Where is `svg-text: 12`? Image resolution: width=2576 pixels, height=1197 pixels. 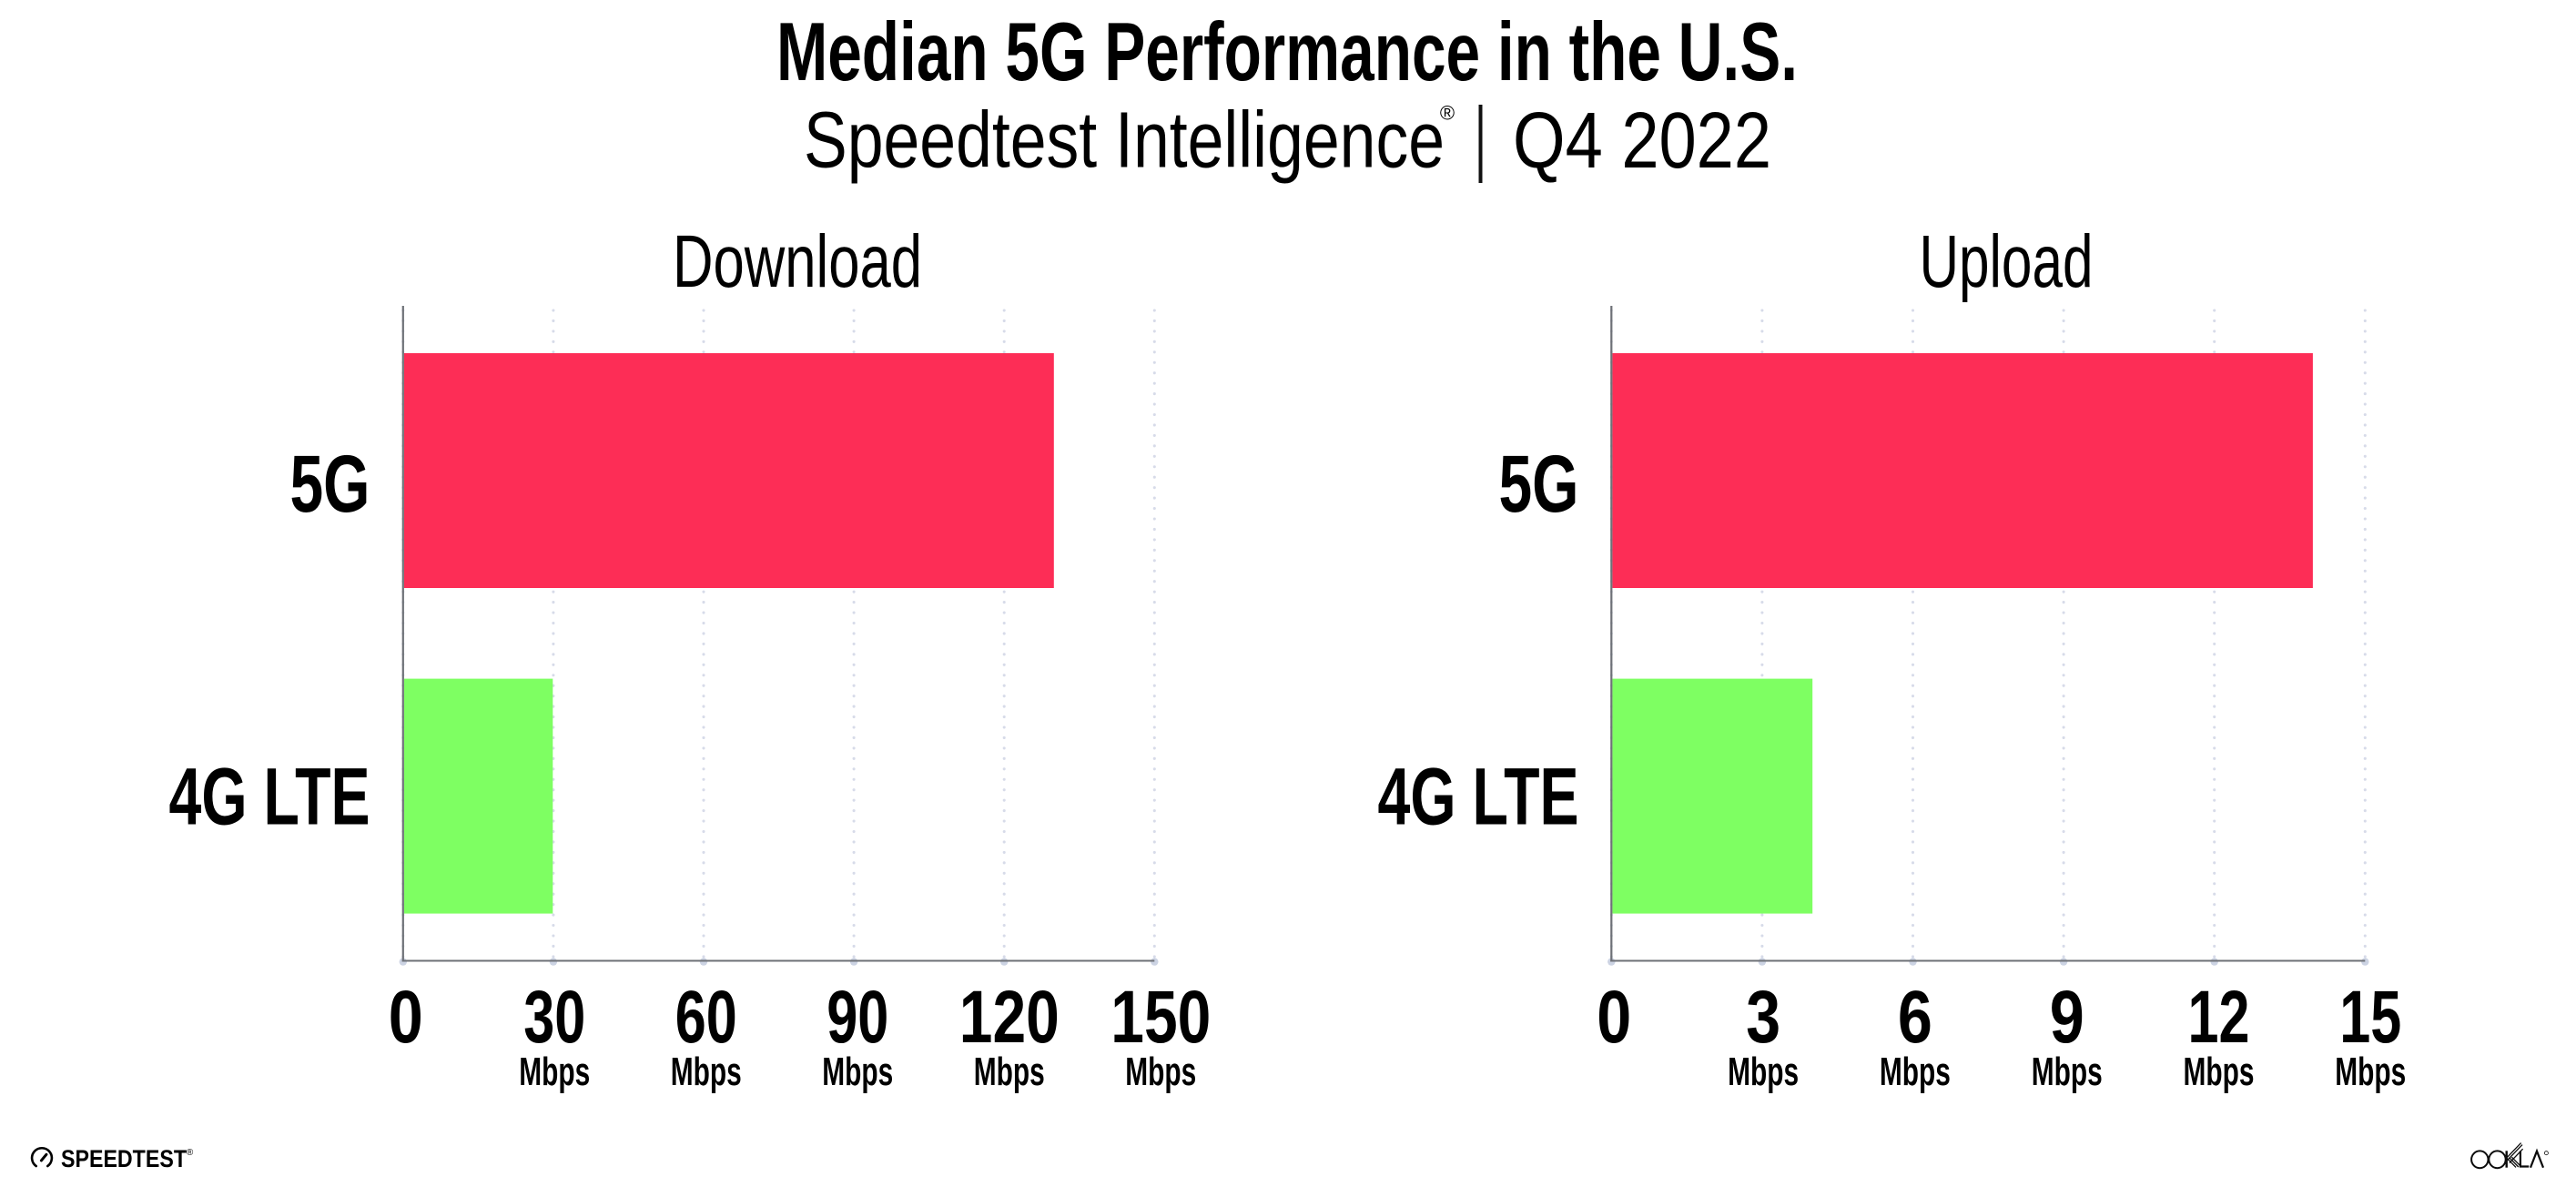 svg-text: 12 is located at coordinates (2219, 1018).